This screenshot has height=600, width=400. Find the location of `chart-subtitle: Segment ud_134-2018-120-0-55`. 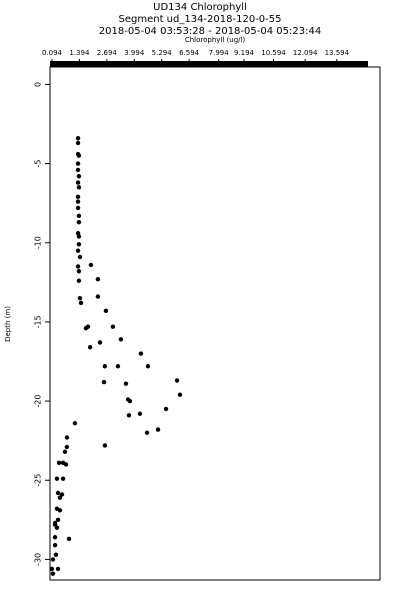

chart-subtitle: Segment ud_134-2018-120-0-55 is located at coordinates (199, 19).